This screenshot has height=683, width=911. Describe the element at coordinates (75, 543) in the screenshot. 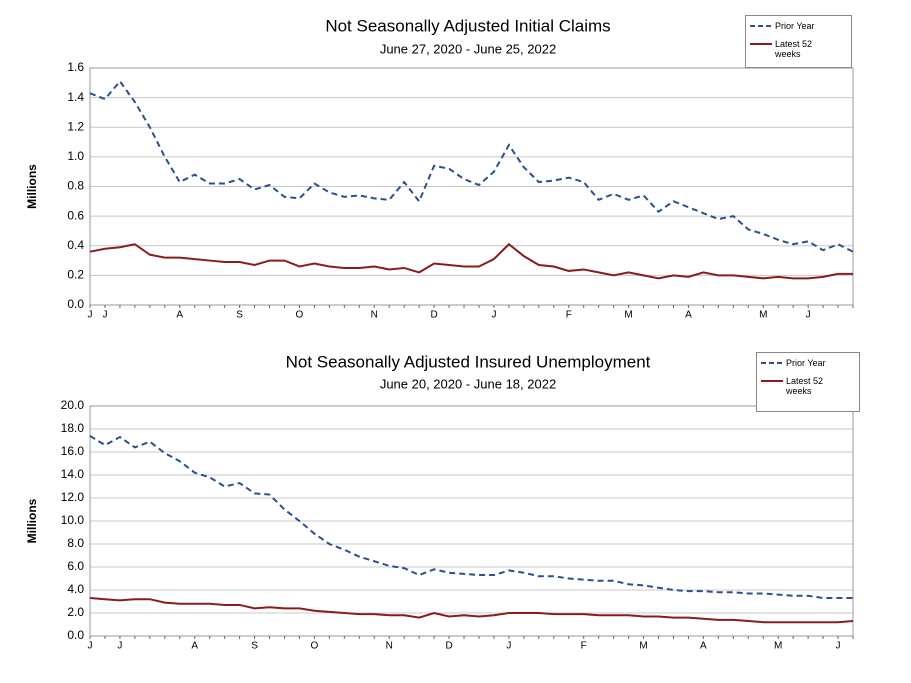

I see `y-tick-label: 8.0` at that location.